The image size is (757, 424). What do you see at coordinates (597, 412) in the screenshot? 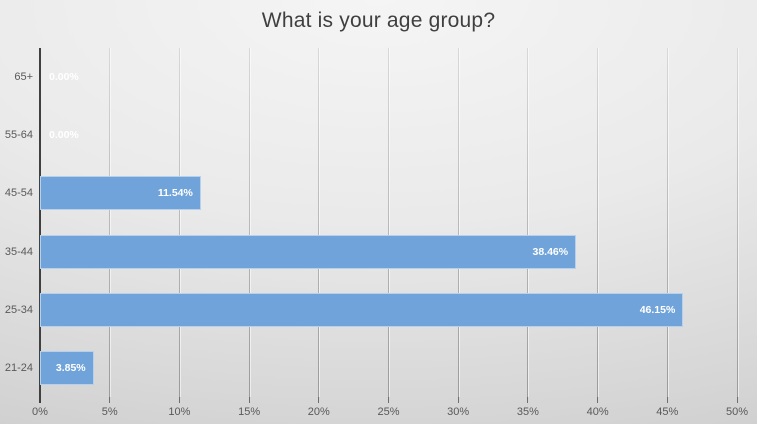
I see `x-tick-label: 40%` at bounding box center [597, 412].